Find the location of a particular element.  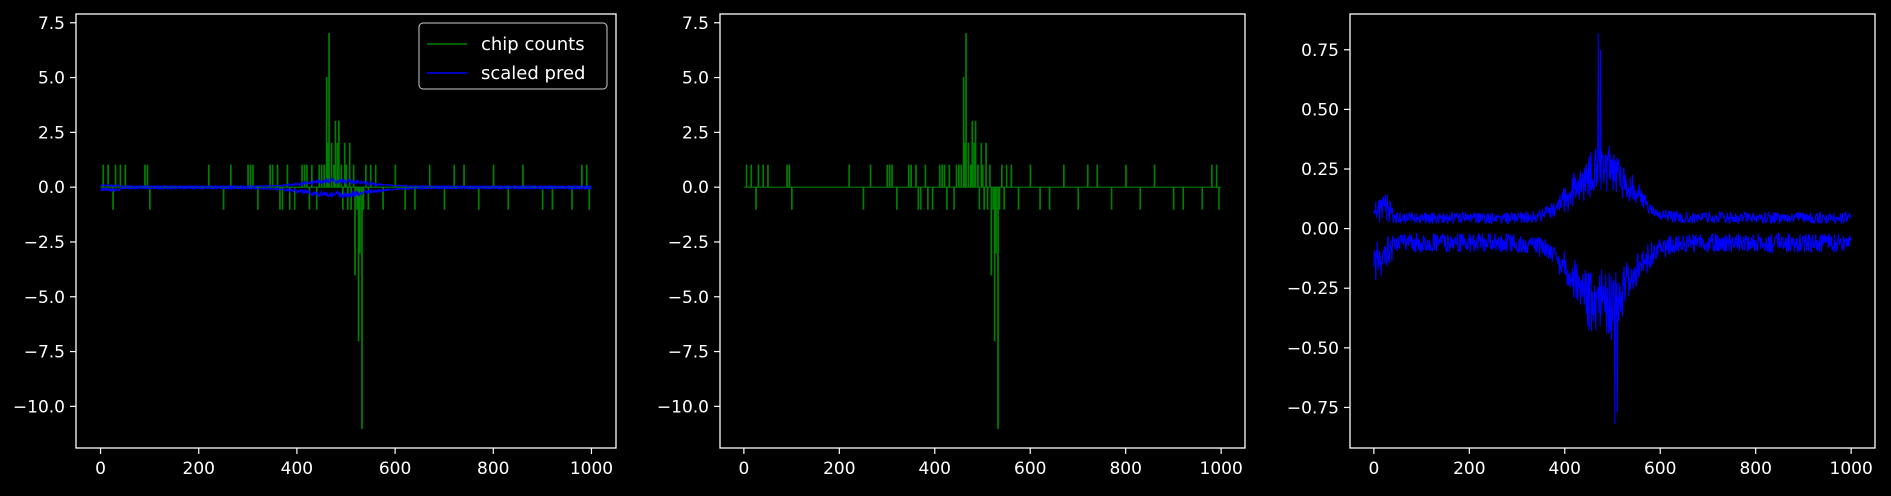

y-tick-label: 0.50 is located at coordinates (1320, 110).